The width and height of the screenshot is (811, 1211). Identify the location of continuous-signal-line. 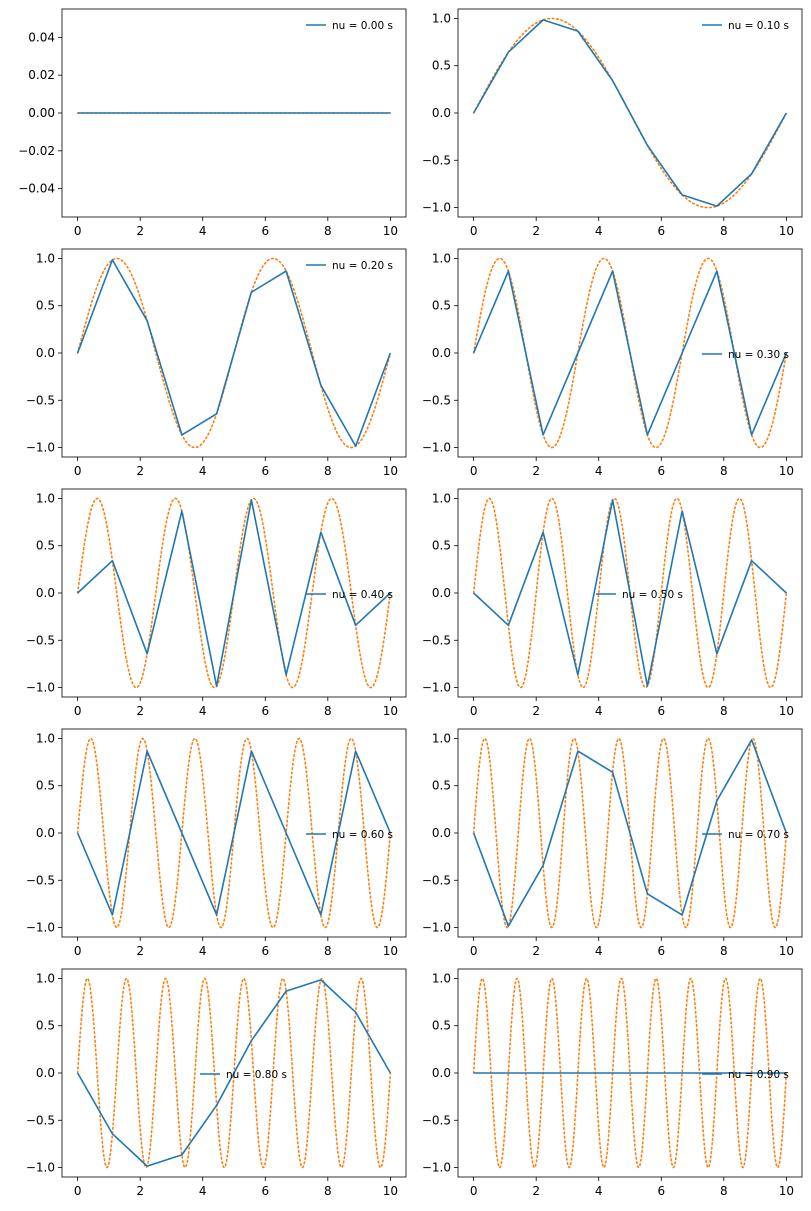
(234, 593).